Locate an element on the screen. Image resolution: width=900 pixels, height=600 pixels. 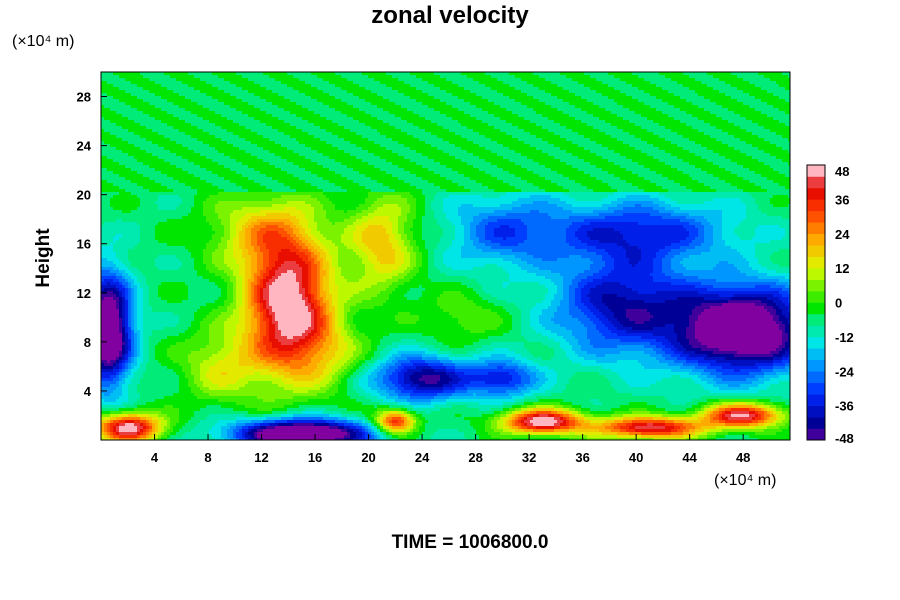
colorbar-tick-label: 48 is located at coordinates (842, 171).